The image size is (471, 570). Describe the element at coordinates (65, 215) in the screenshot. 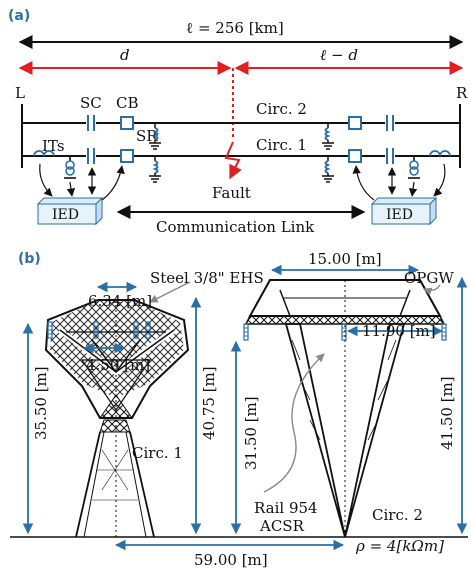

I see `ied-left-label: IED` at that location.